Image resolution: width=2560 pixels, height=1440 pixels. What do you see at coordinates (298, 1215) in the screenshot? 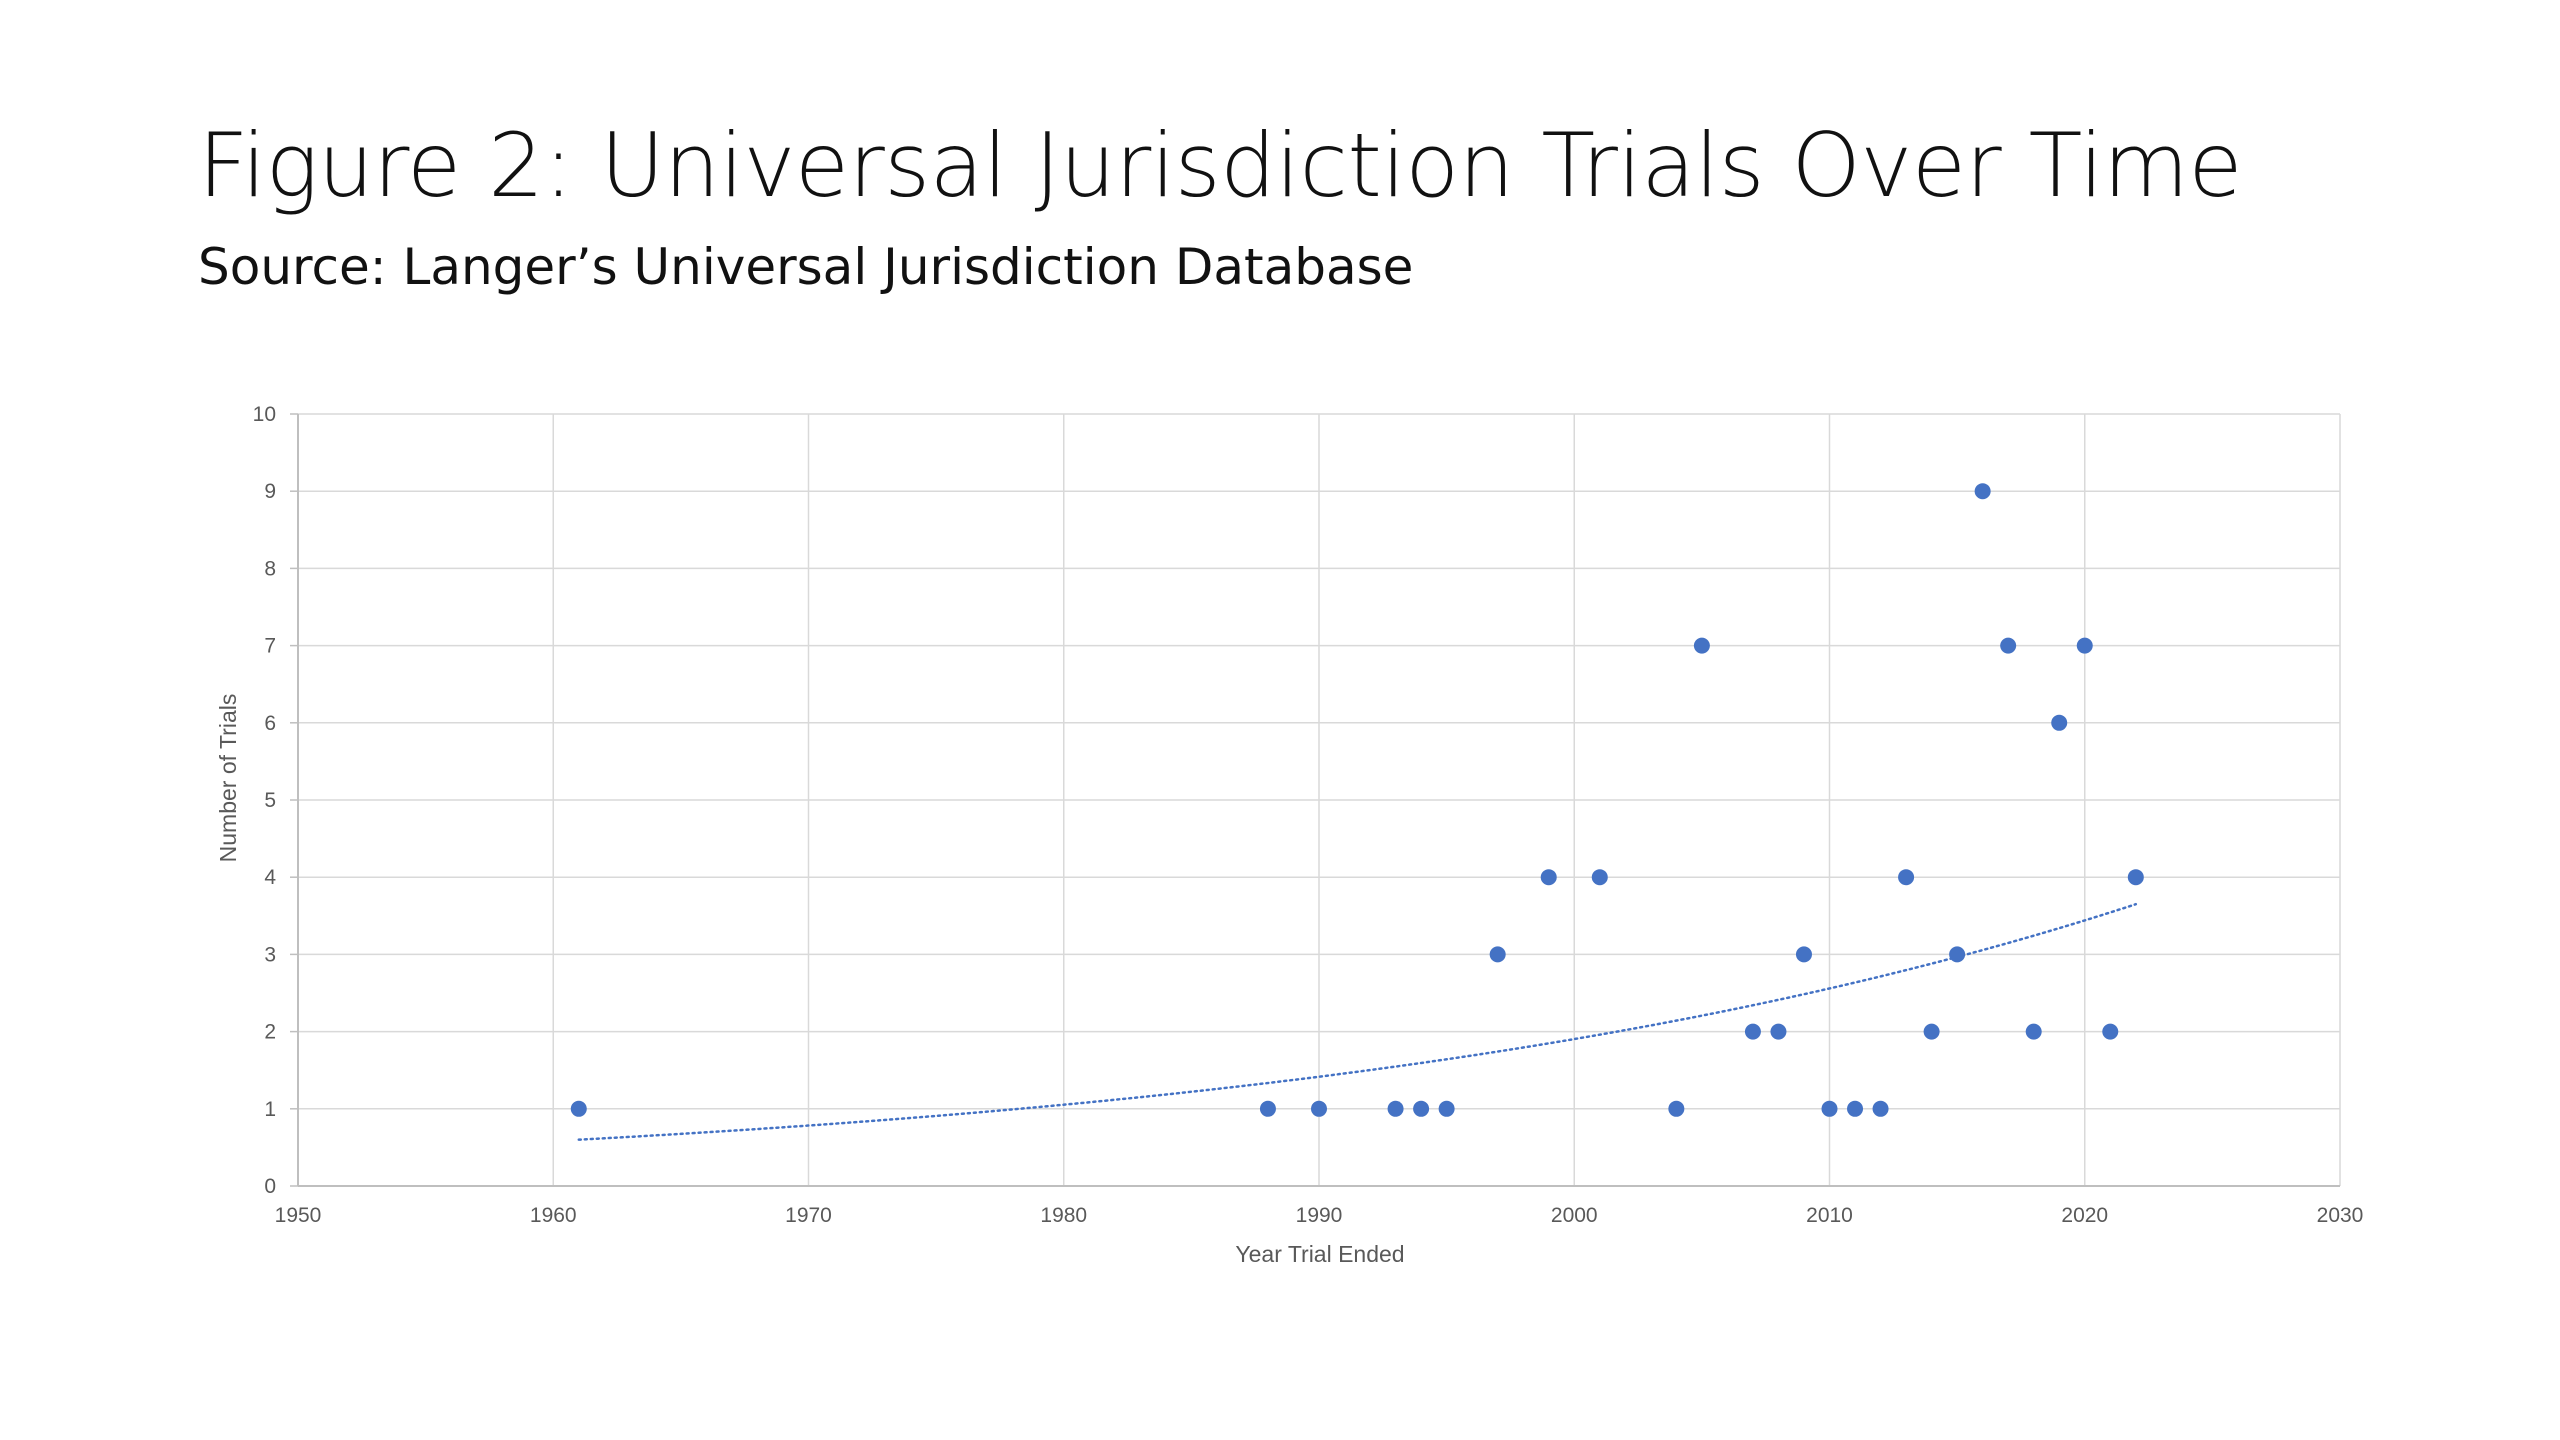
I see `x-tick-label: 1950` at bounding box center [298, 1215].